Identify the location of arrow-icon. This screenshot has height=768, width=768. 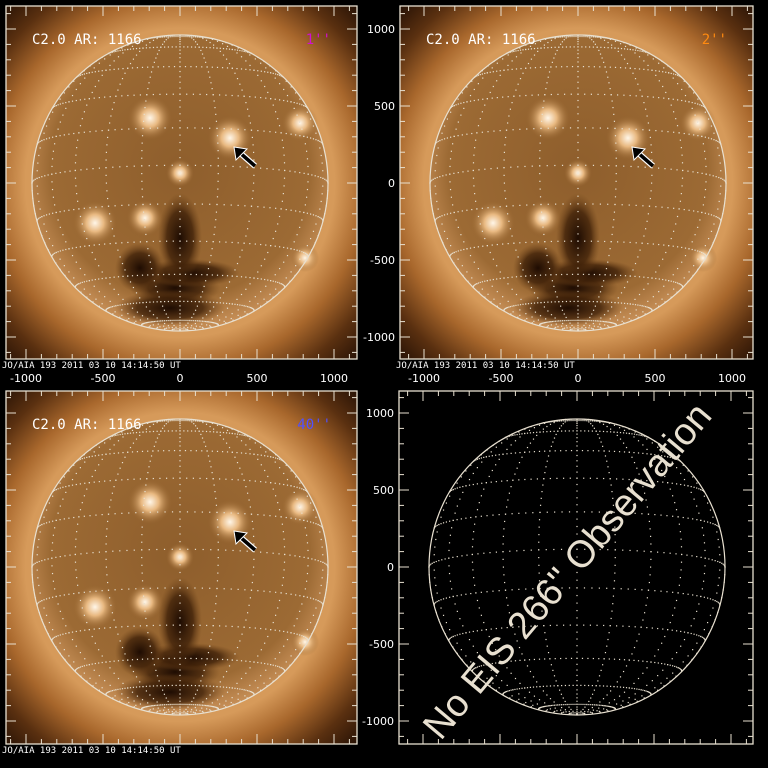
(643, 157).